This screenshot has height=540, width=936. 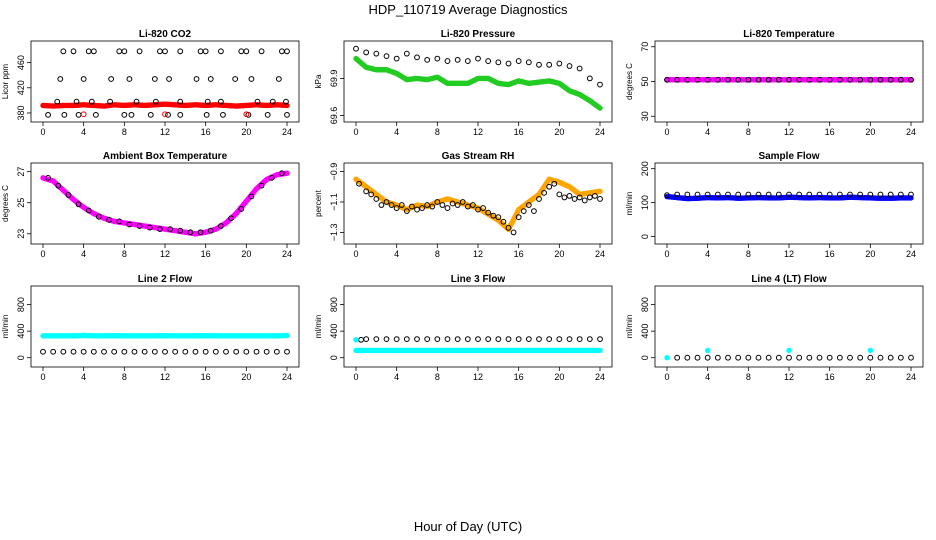 What do you see at coordinates (165, 279) in the screenshot?
I see `panel-title: Line 2 Flow` at bounding box center [165, 279].